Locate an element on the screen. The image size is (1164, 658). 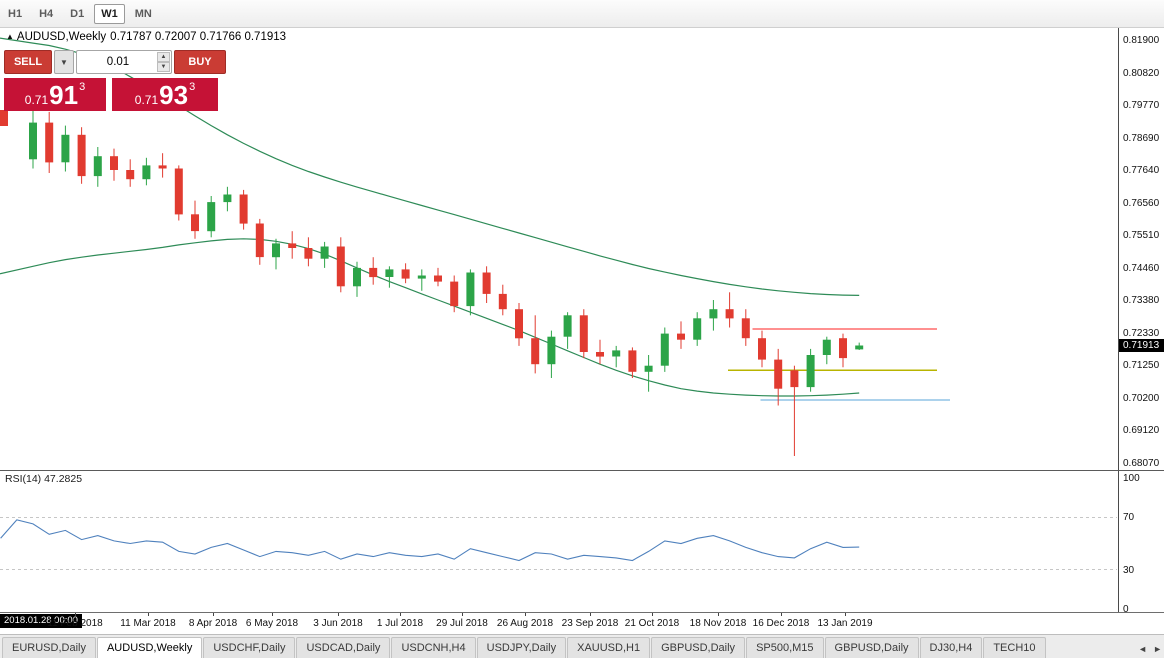
price-axis-label: 0.77640 is located at coordinates (1141, 171).